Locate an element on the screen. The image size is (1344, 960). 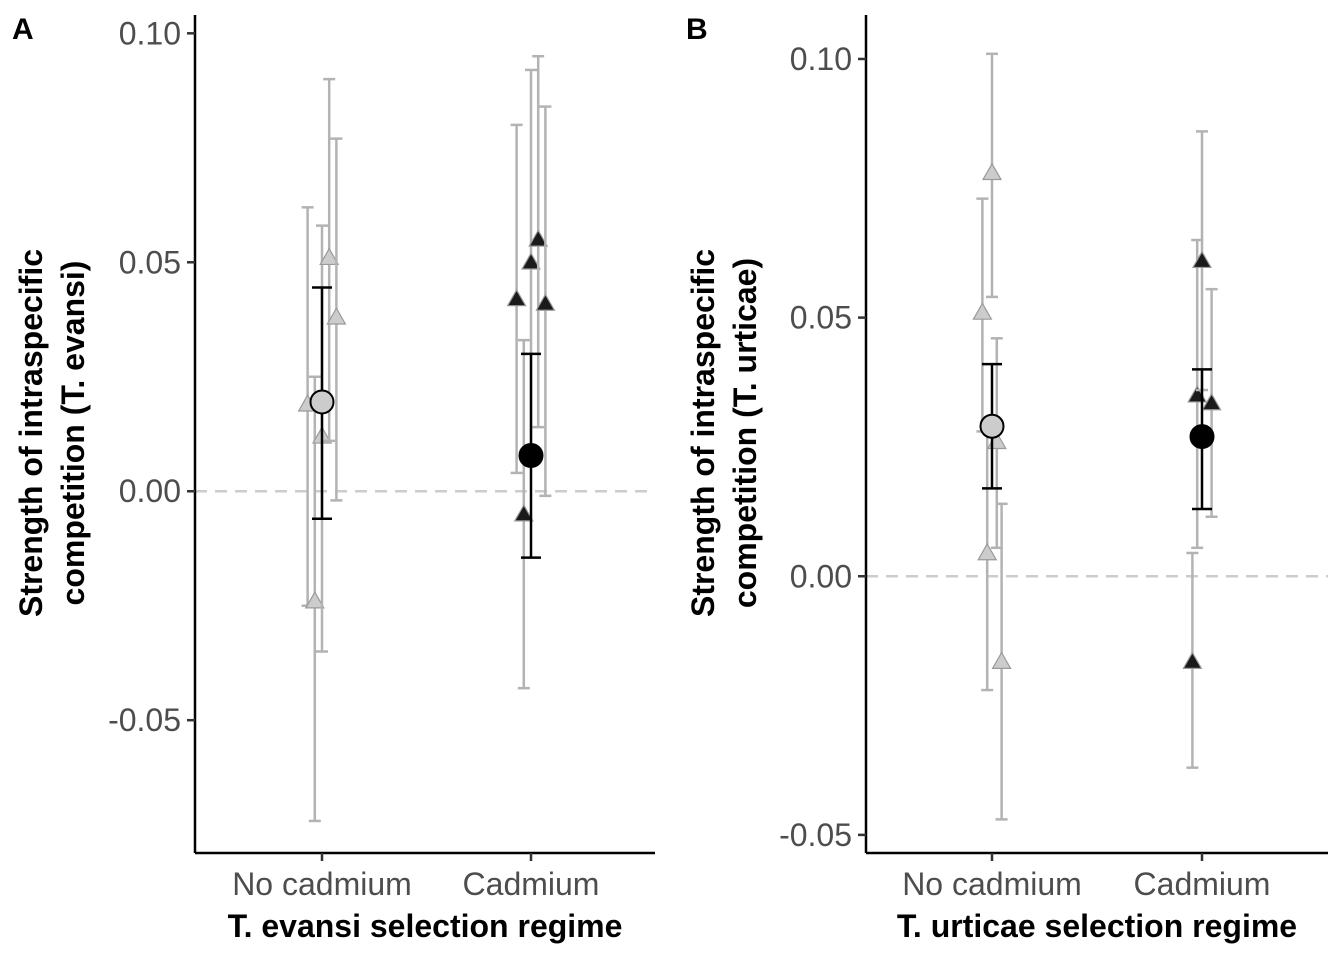
panel-b-mean-no-cadmium is located at coordinates (992, 426).